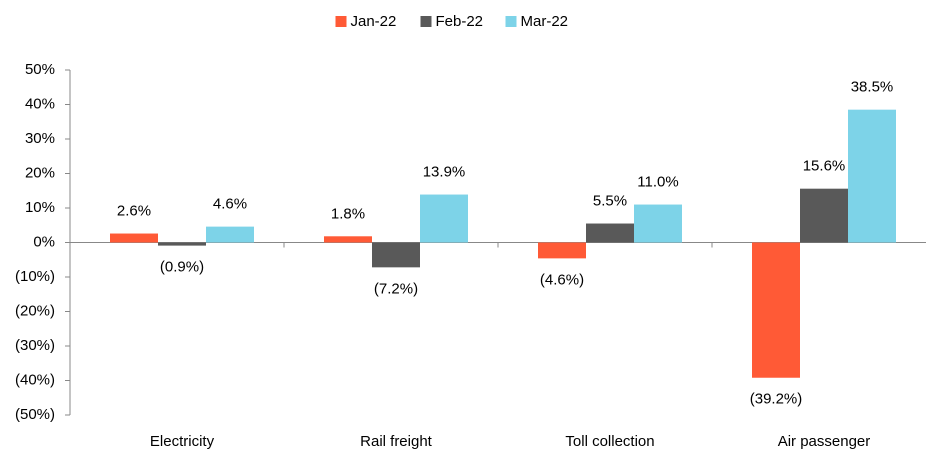 This screenshot has height=450, width=926. I want to click on y-tick-label: 40%, so click(40, 103).